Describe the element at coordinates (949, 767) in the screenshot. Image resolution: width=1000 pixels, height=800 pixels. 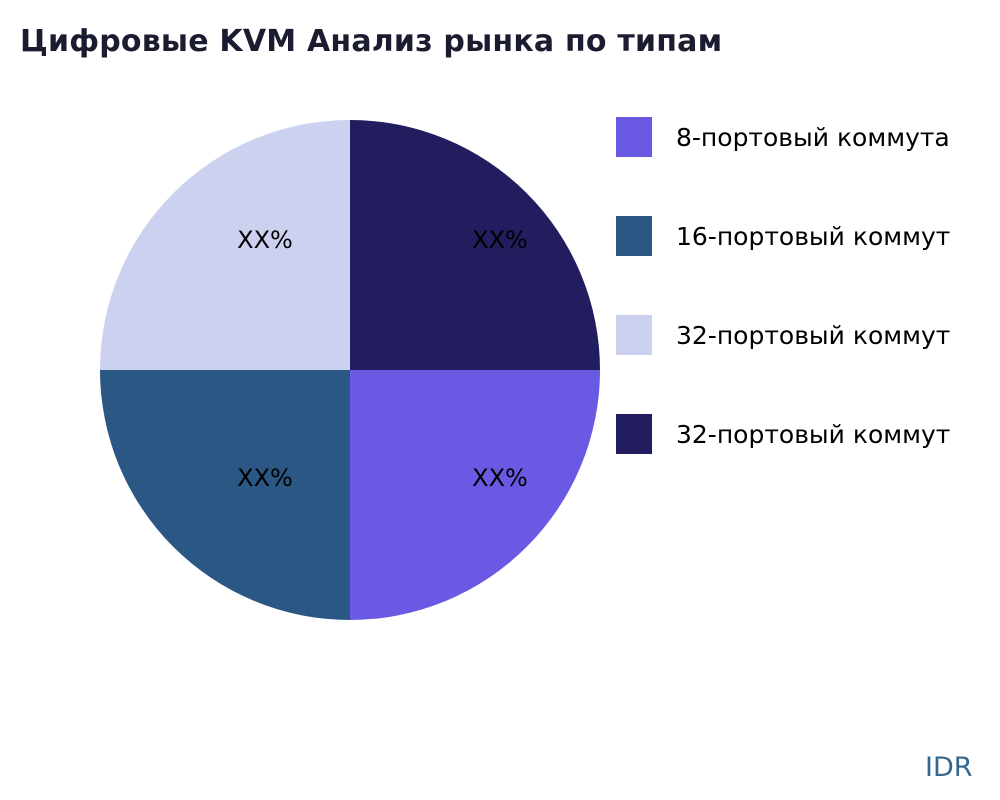
I see `watermark-idr: IDR` at that location.